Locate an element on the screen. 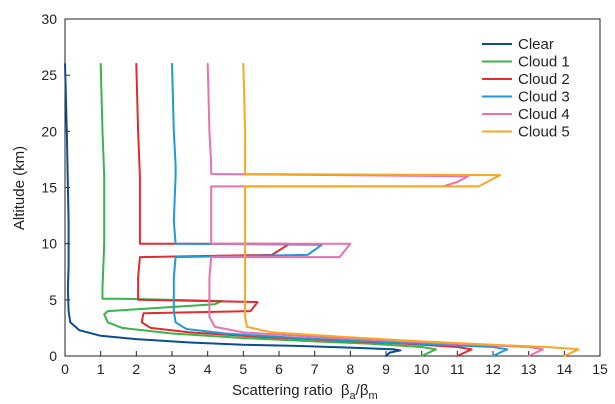  legend-label-cloud-5: Cloud 5 is located at coordinates (544, 132).